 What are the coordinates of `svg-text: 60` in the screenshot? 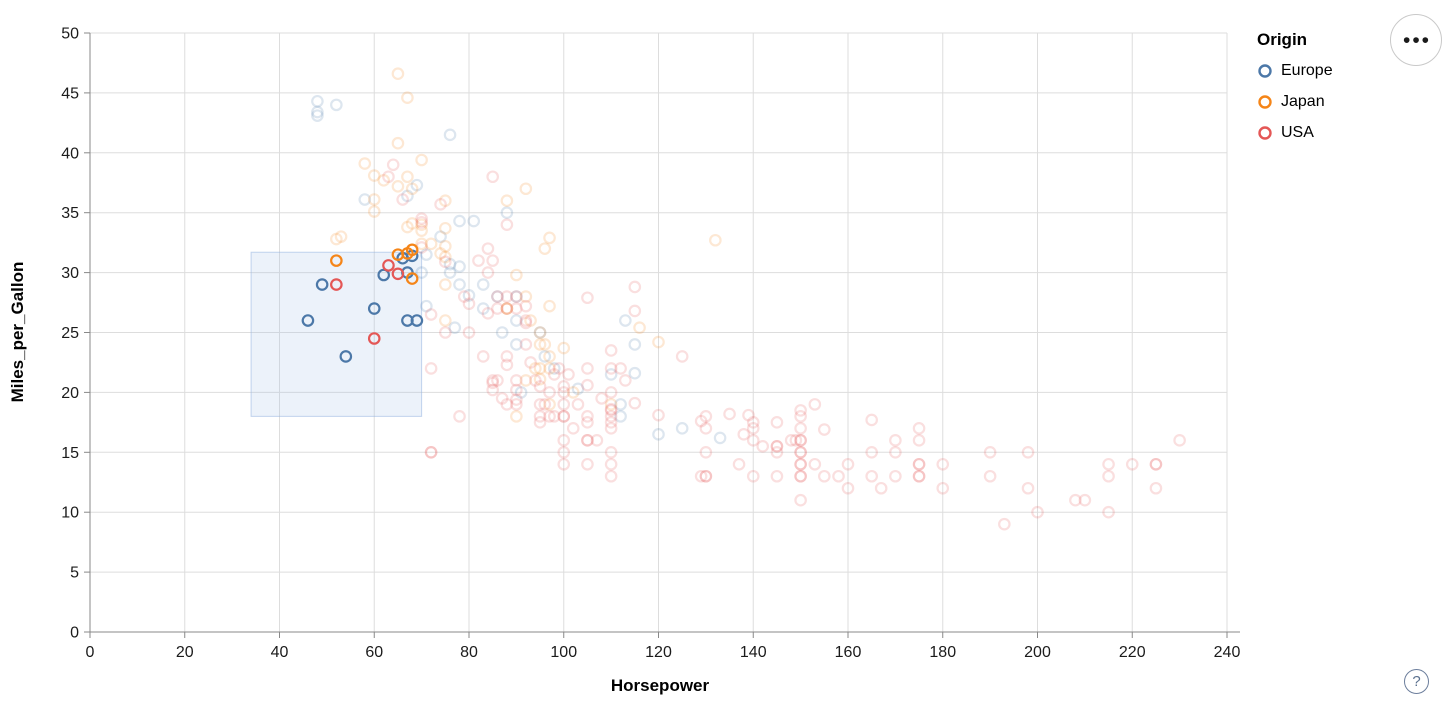 It's located at (374, 652).